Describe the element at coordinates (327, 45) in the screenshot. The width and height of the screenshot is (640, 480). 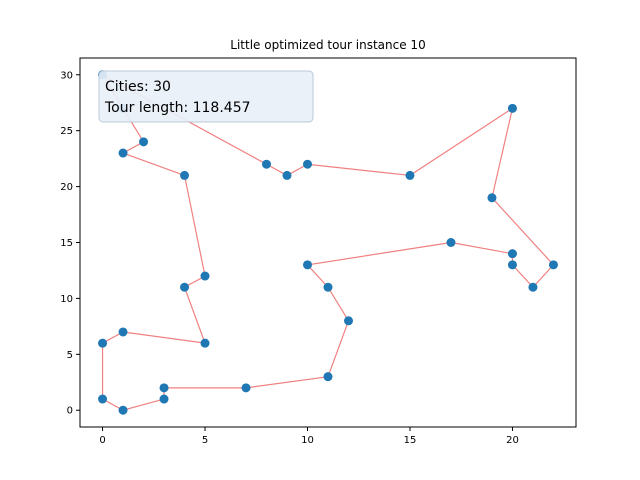
I see `chart-title: Little optimized tour instance 10` at that location.